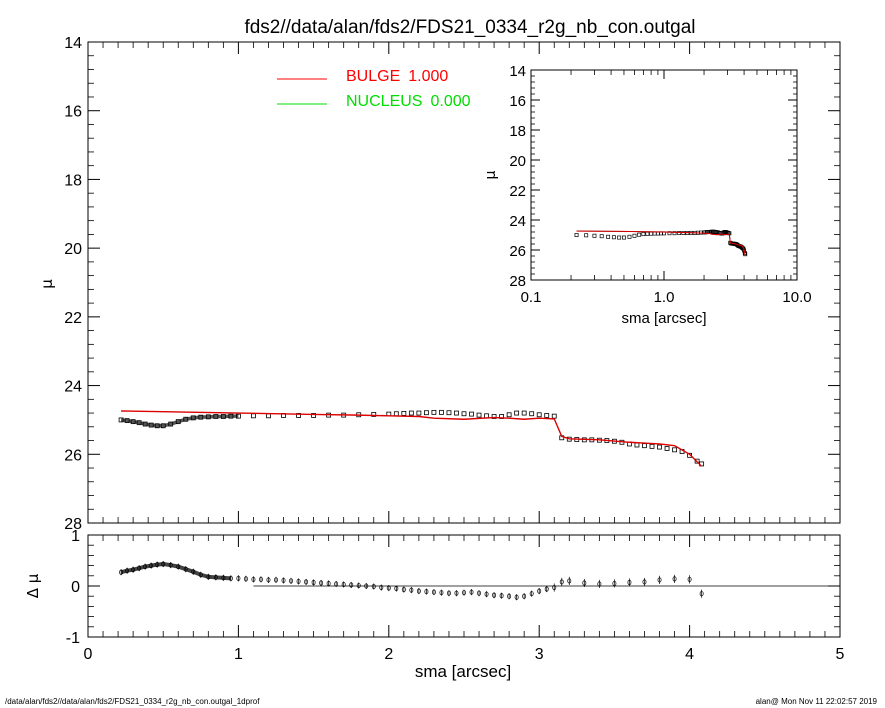 Image resolution: width=885 pixels, height=708 pixels. I want to click on residual-xtick-label: 0, so click(88, 654).